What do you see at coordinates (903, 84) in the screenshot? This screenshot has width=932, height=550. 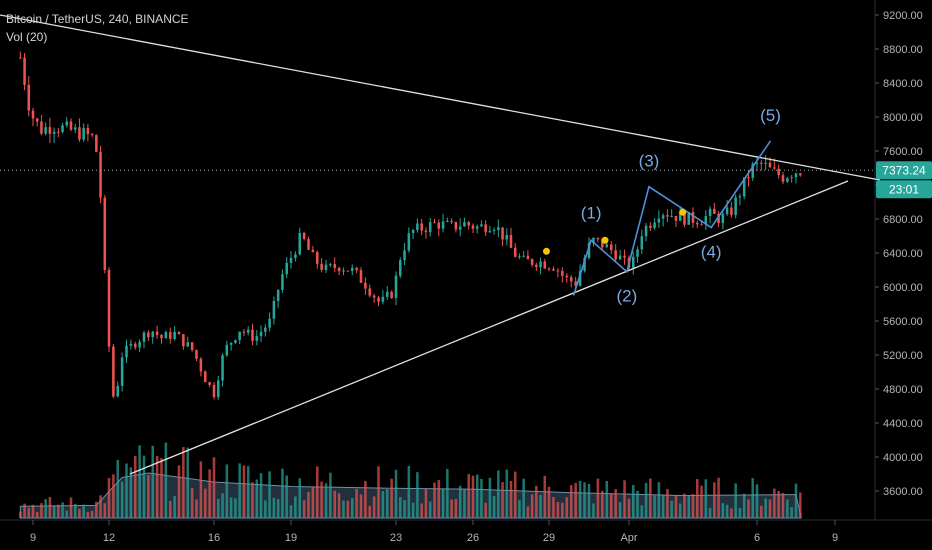 I see `price-tick-label: 8400.00` at bounding box center [903, 84].